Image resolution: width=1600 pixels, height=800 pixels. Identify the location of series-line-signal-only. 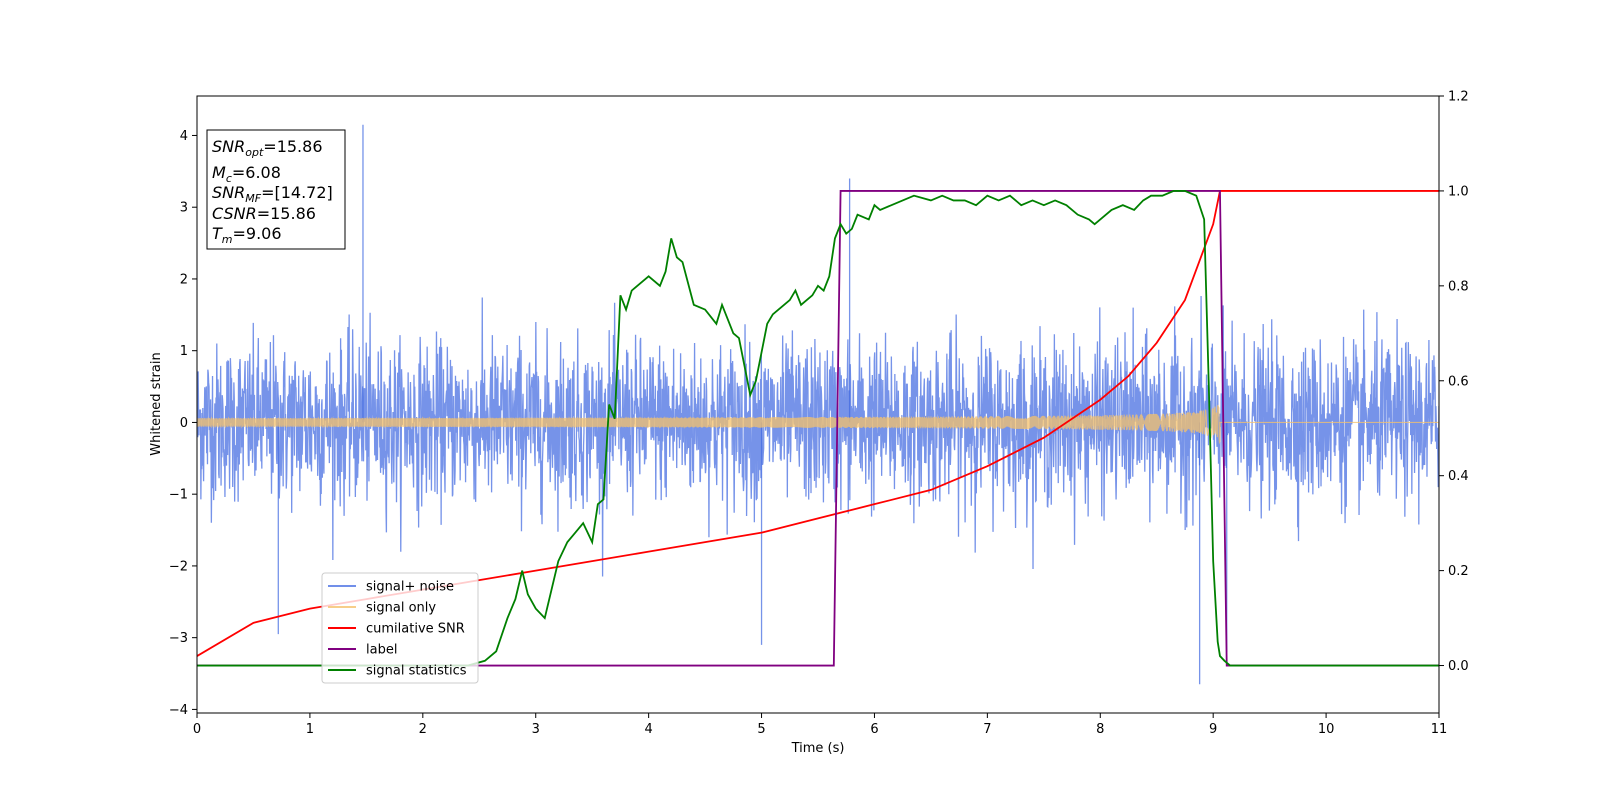
(818, 424).